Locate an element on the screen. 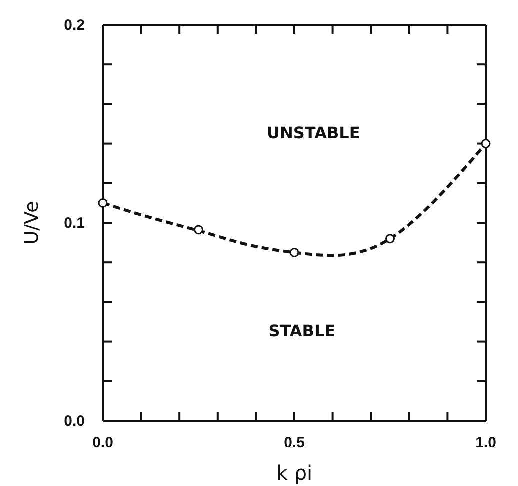 This screenshot has height=486, width=518. annotation: UNSTABLE is located at coordinates (313, 132).